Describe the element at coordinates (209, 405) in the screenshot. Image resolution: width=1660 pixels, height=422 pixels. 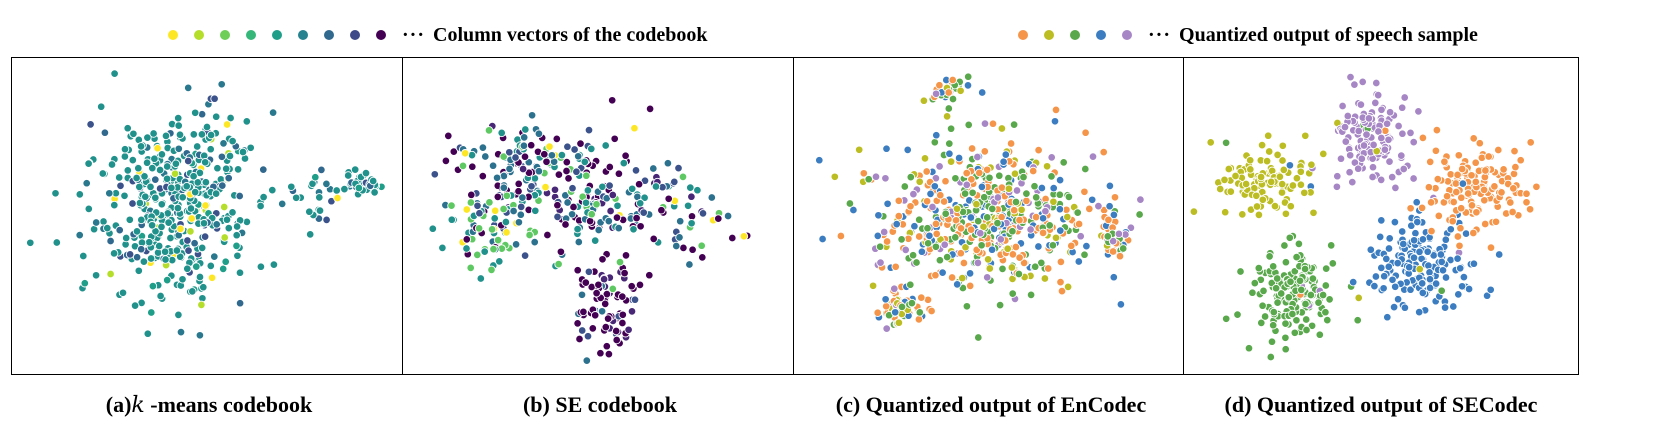
I see `caption-a: (a)k -means codebook` at that location.